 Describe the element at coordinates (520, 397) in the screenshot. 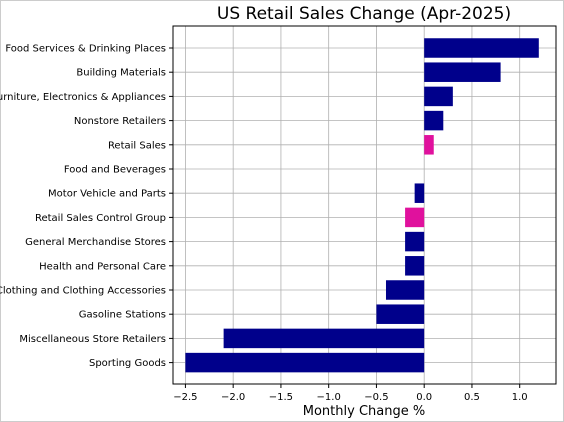

I see `x-tick-label: 1.0` at that location.